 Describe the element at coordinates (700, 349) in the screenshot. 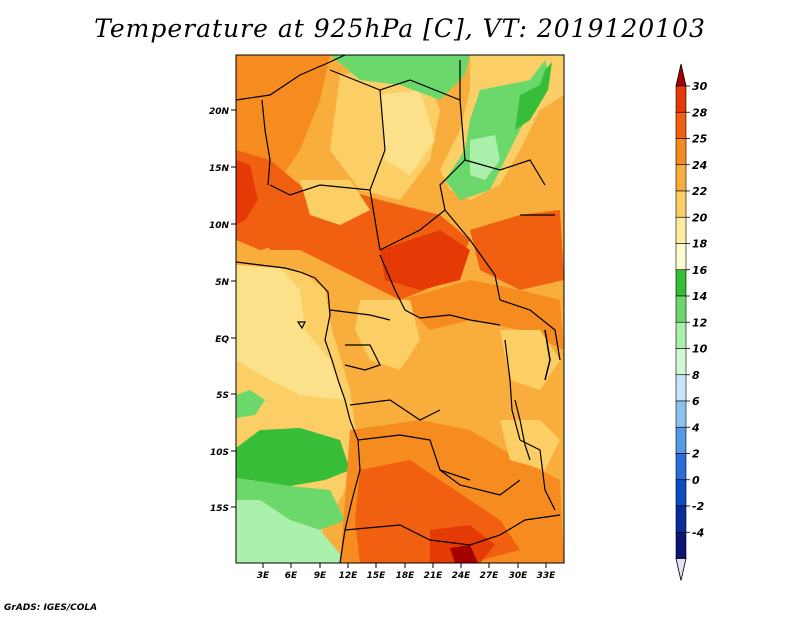

I see `colorbar-label: 10` at that location.